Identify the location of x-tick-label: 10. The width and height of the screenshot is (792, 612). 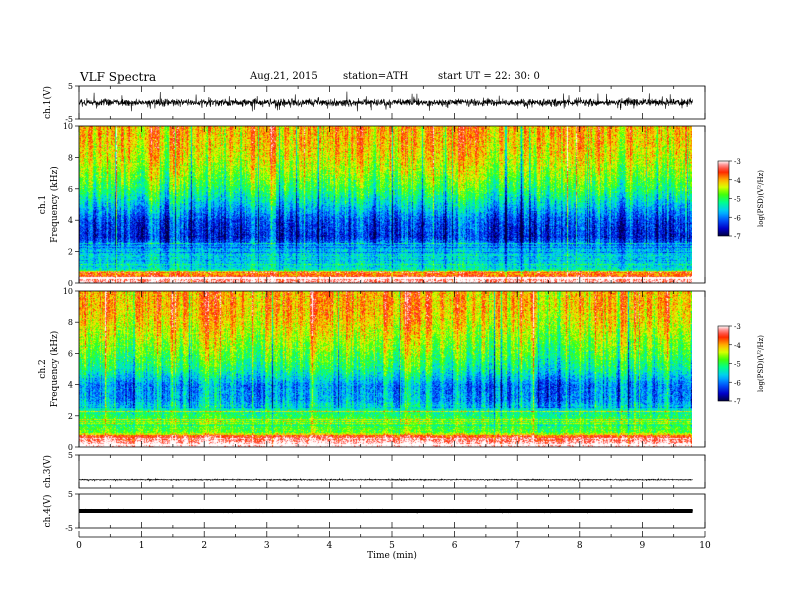
(705, 546).